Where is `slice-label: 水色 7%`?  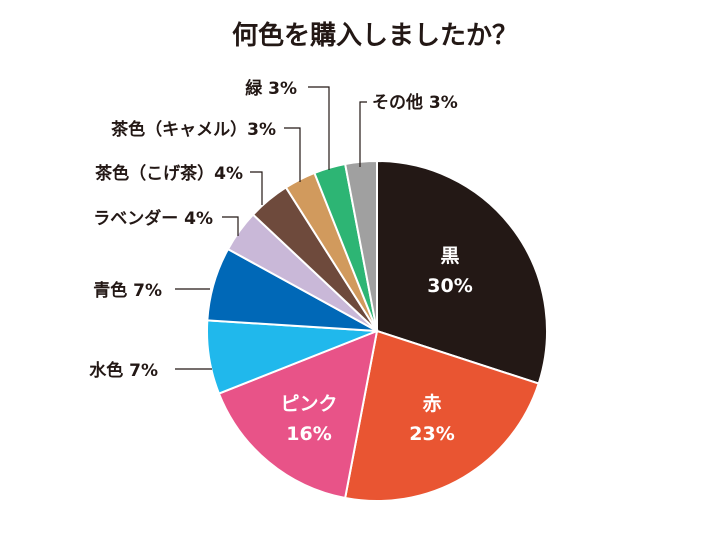
slice-label: 水色 7% is located at coordinates (123, 370).